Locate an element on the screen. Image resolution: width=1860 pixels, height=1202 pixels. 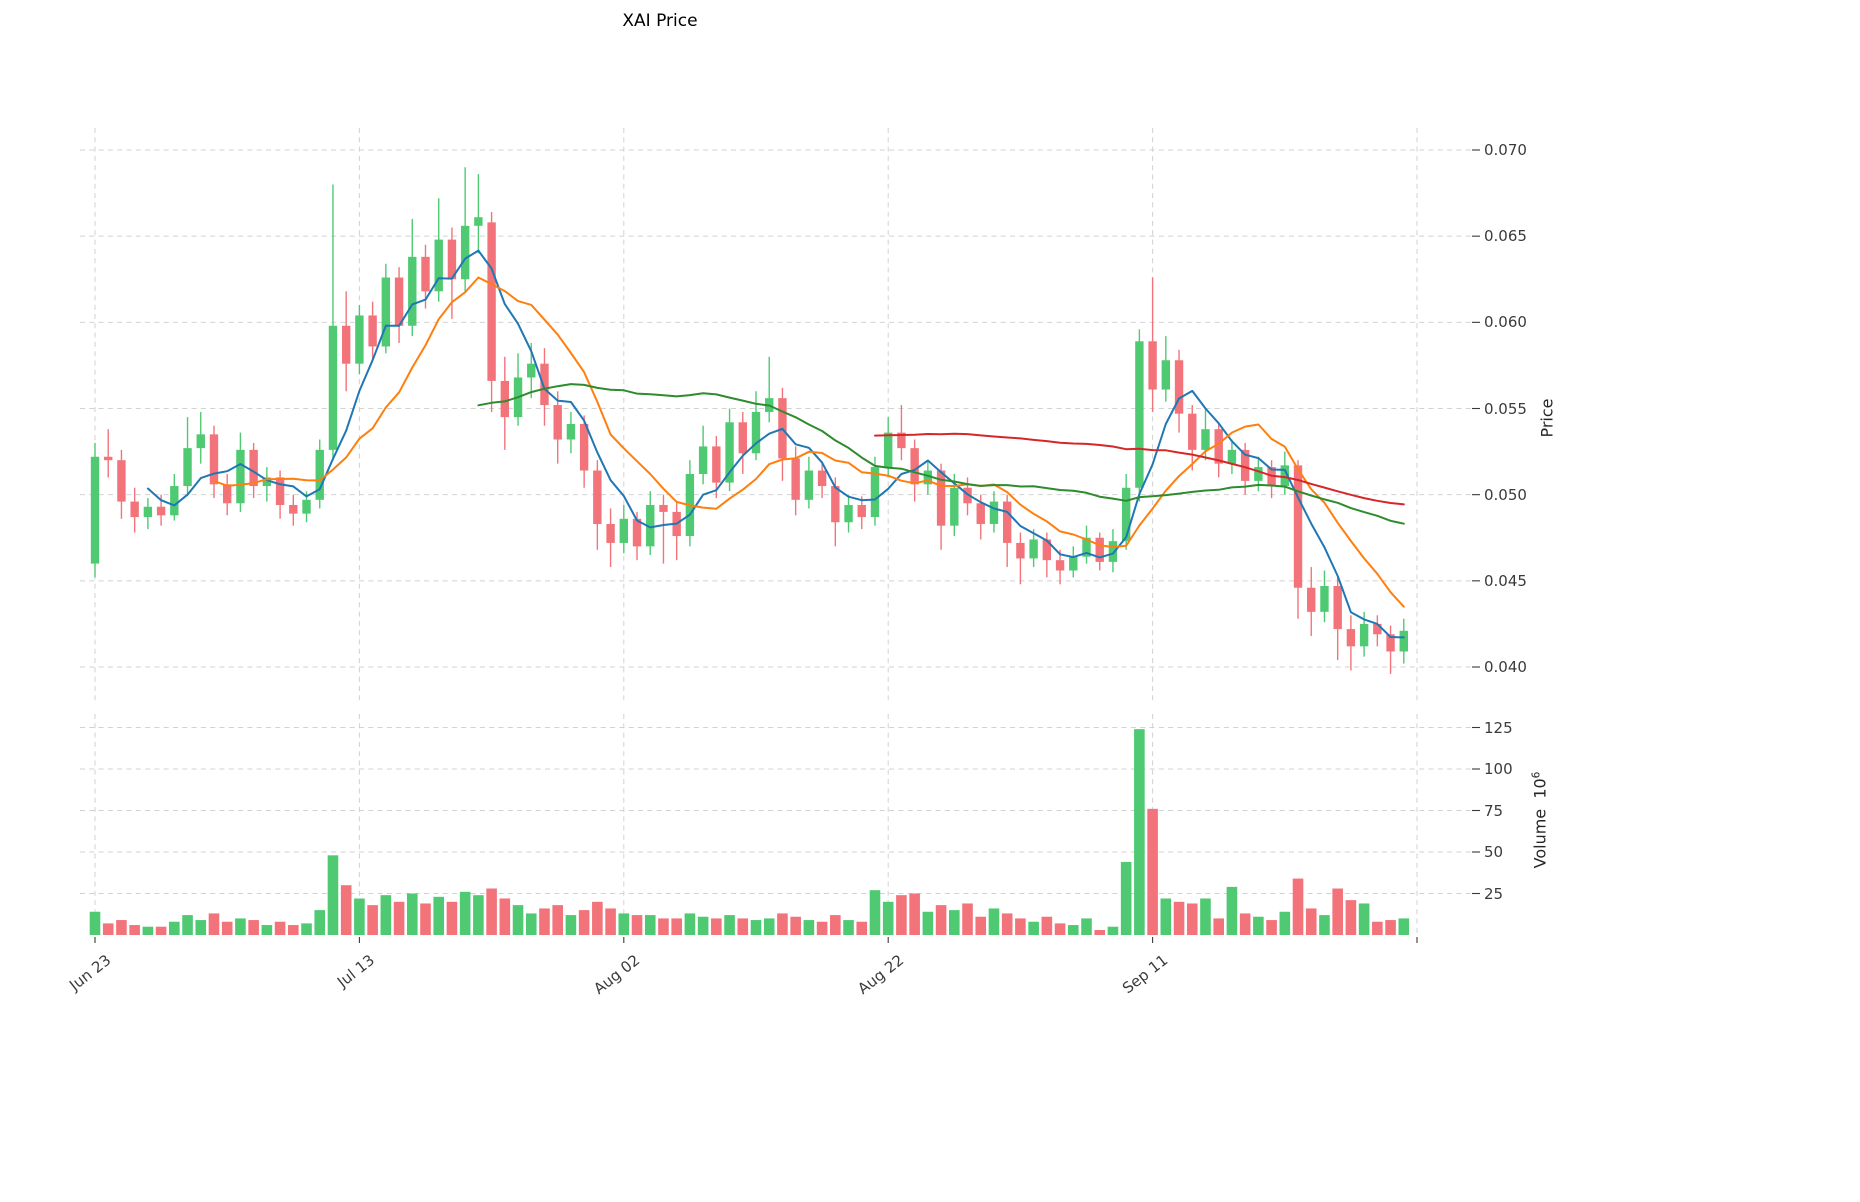
price-axis-label-text: Price is located at coordinates (1547, 418).